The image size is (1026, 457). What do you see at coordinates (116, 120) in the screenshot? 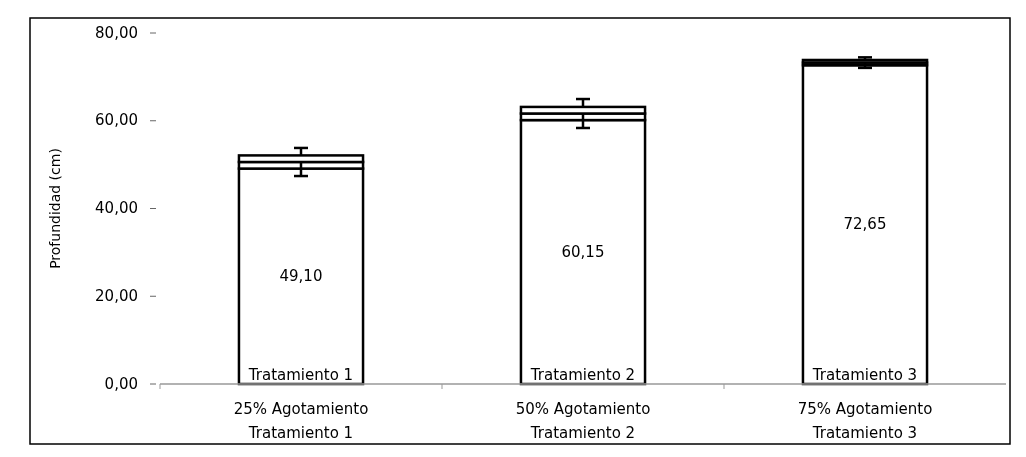
I see `y-tick-label: 60,00` at bounding box center [116, 120].